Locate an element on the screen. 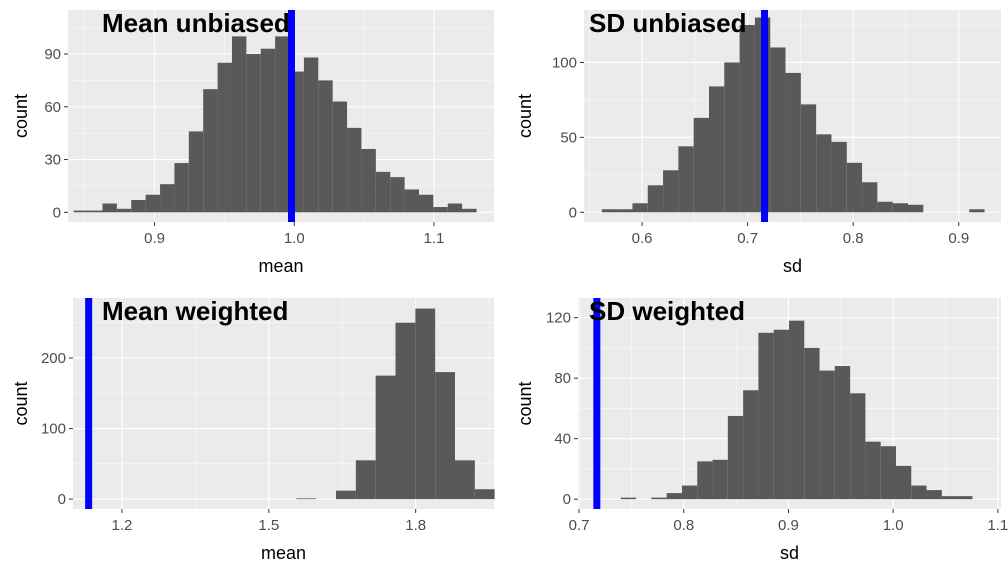  y-tick-label: 200 is located at coordinates (53, 358).